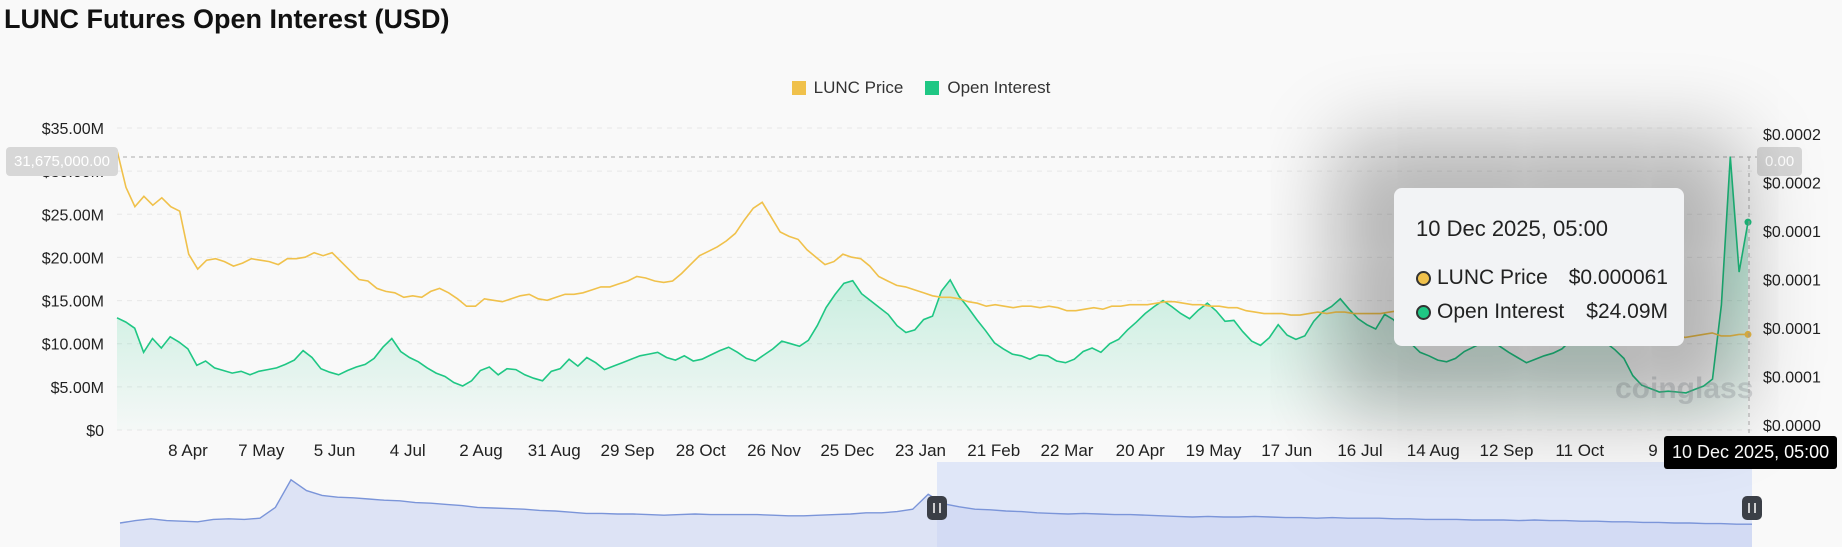 The width and height of the screenshot is (1842, 547). I want to click on y-left-tick: $10.00M, so click(73, 345).